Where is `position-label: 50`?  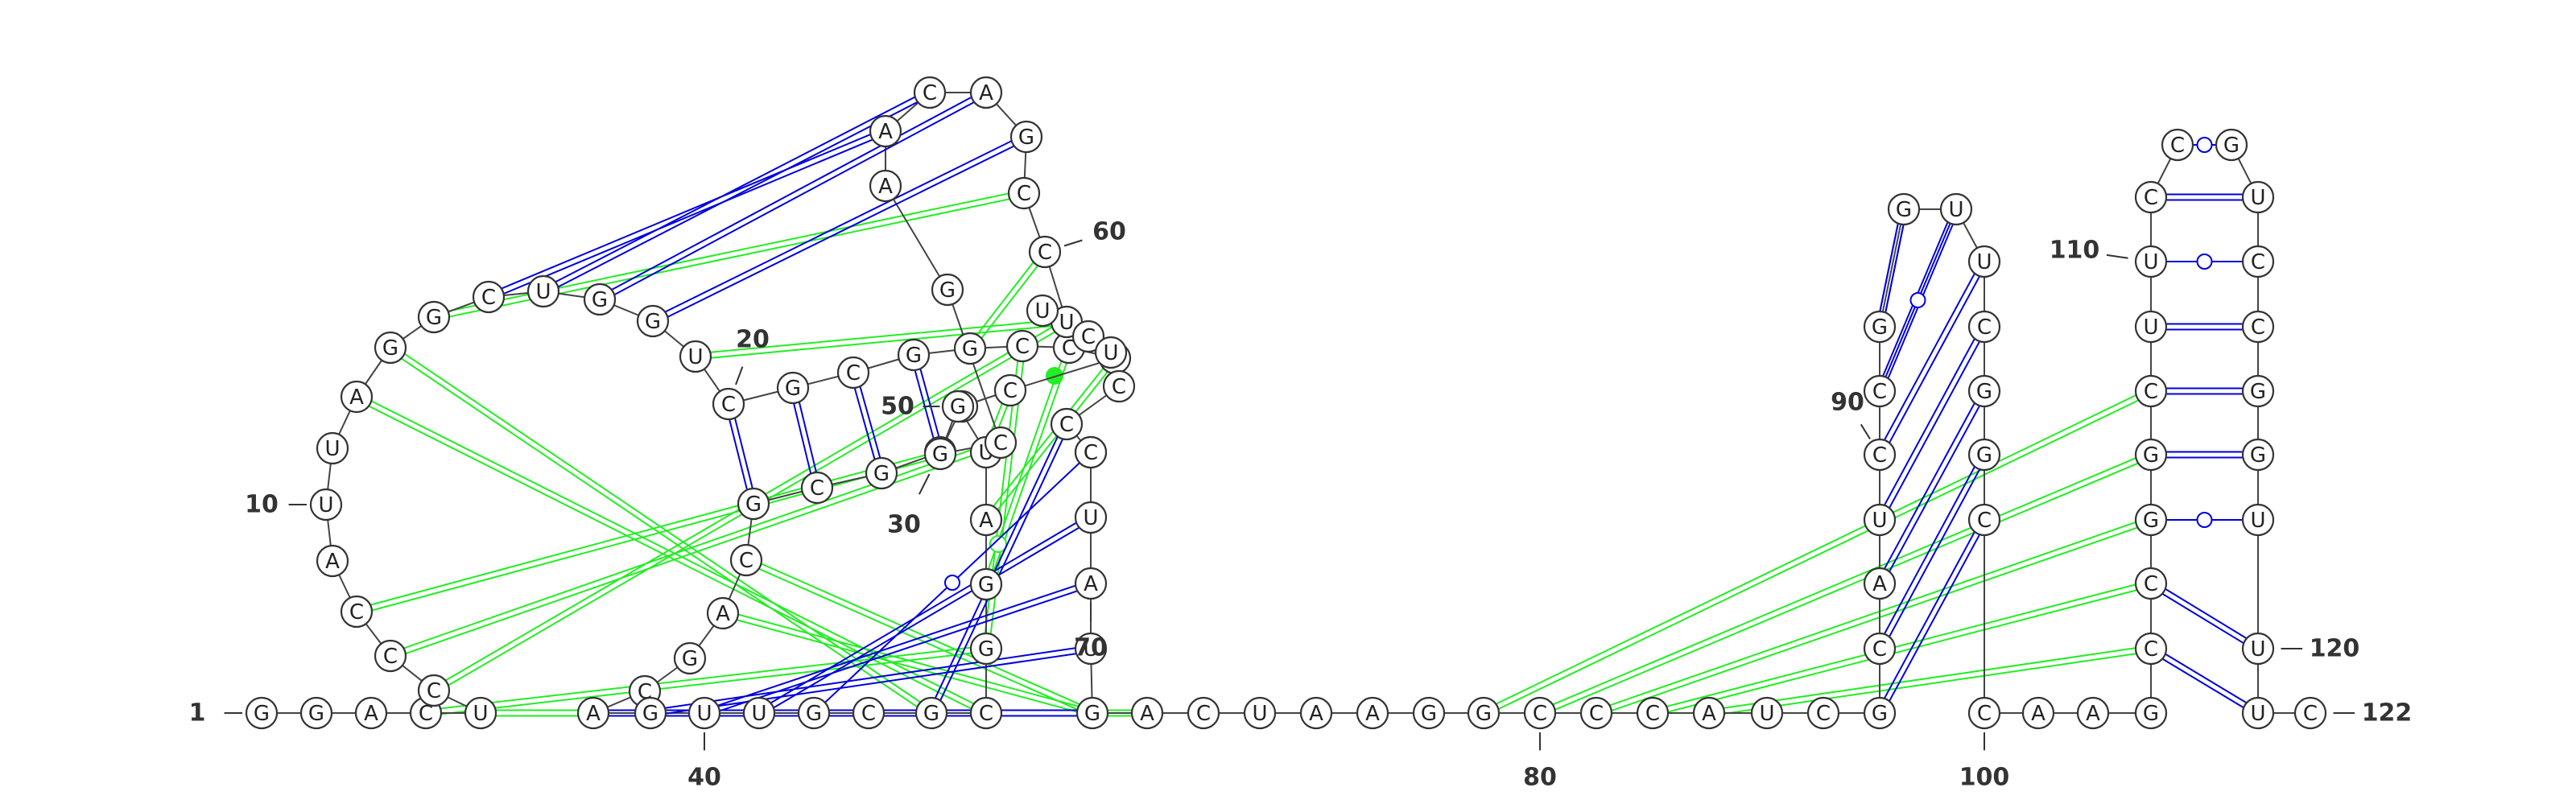 position-label: 50 is located at coordinates (897, 407).